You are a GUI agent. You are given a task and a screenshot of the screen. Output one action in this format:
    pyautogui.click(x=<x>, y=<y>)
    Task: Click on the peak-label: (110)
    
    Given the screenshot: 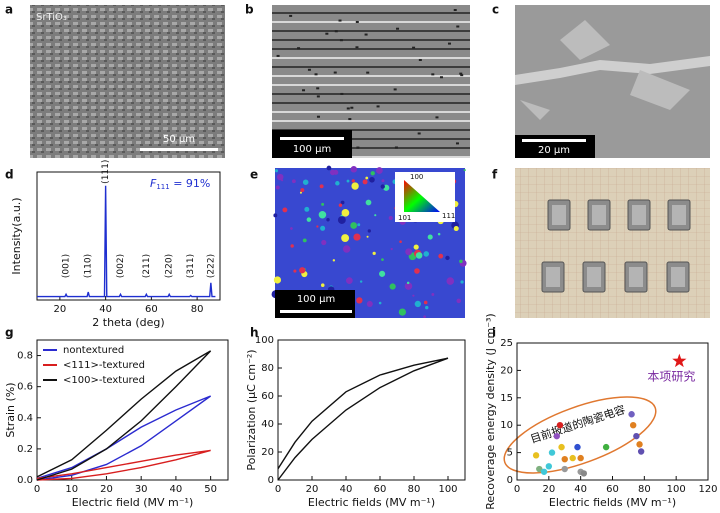 What is the action you would take?
    pyautogui.click(x=89, y=266)
    